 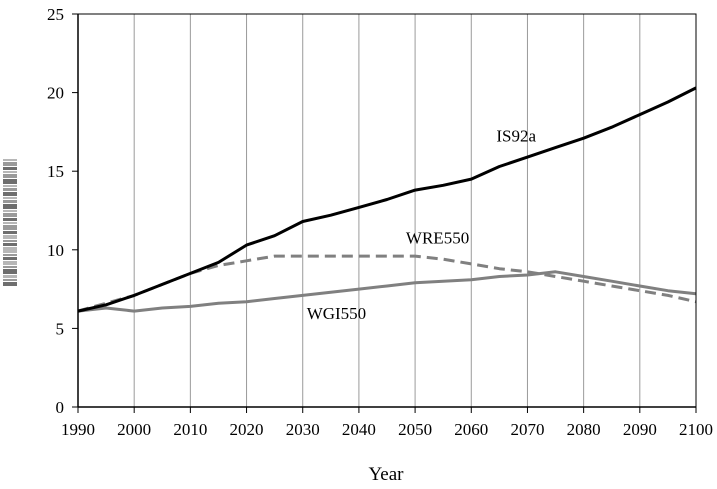 What do you see at coordinates (336, 313) in the screenshot?
I see `series-label-wgi550: WGI550` at bounding box center [336, 313].